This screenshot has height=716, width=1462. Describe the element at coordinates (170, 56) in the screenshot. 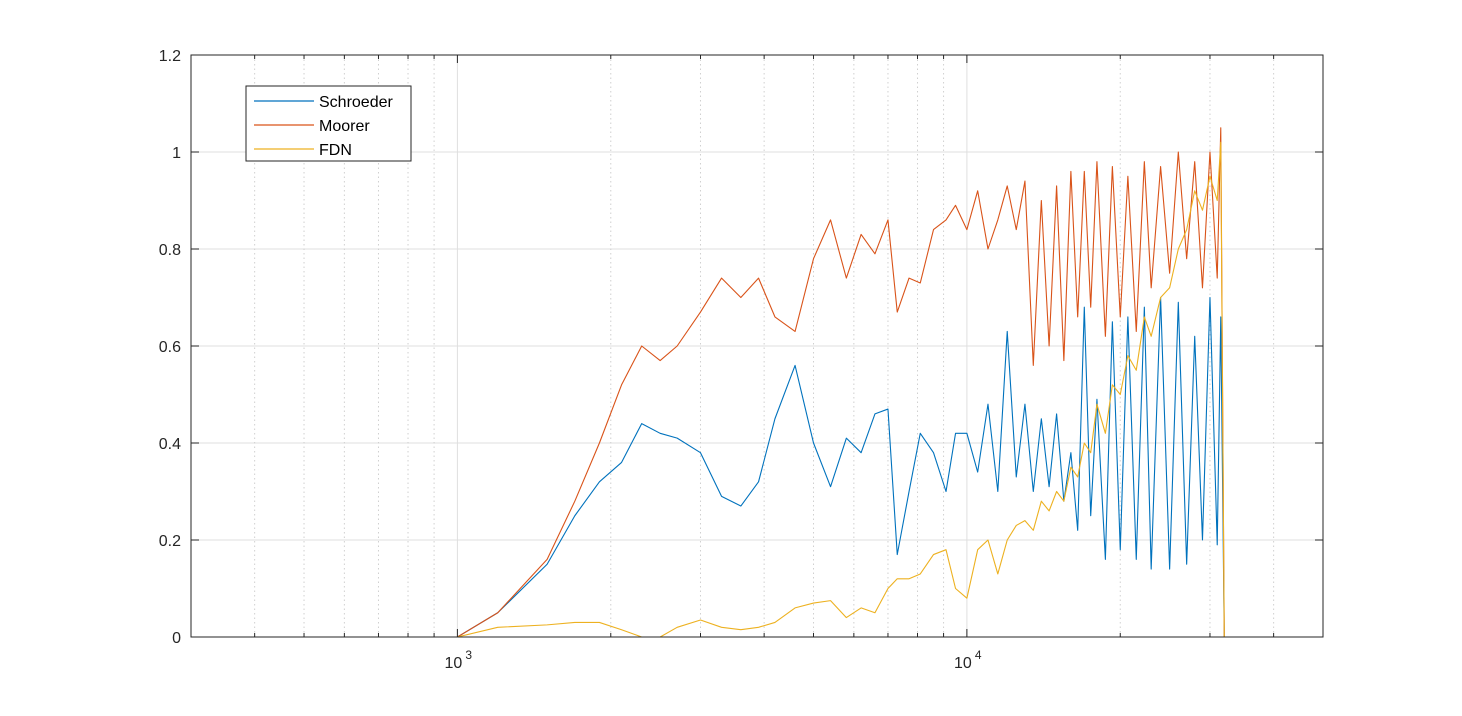

I see `y-tick-label: 1.2` at that location.